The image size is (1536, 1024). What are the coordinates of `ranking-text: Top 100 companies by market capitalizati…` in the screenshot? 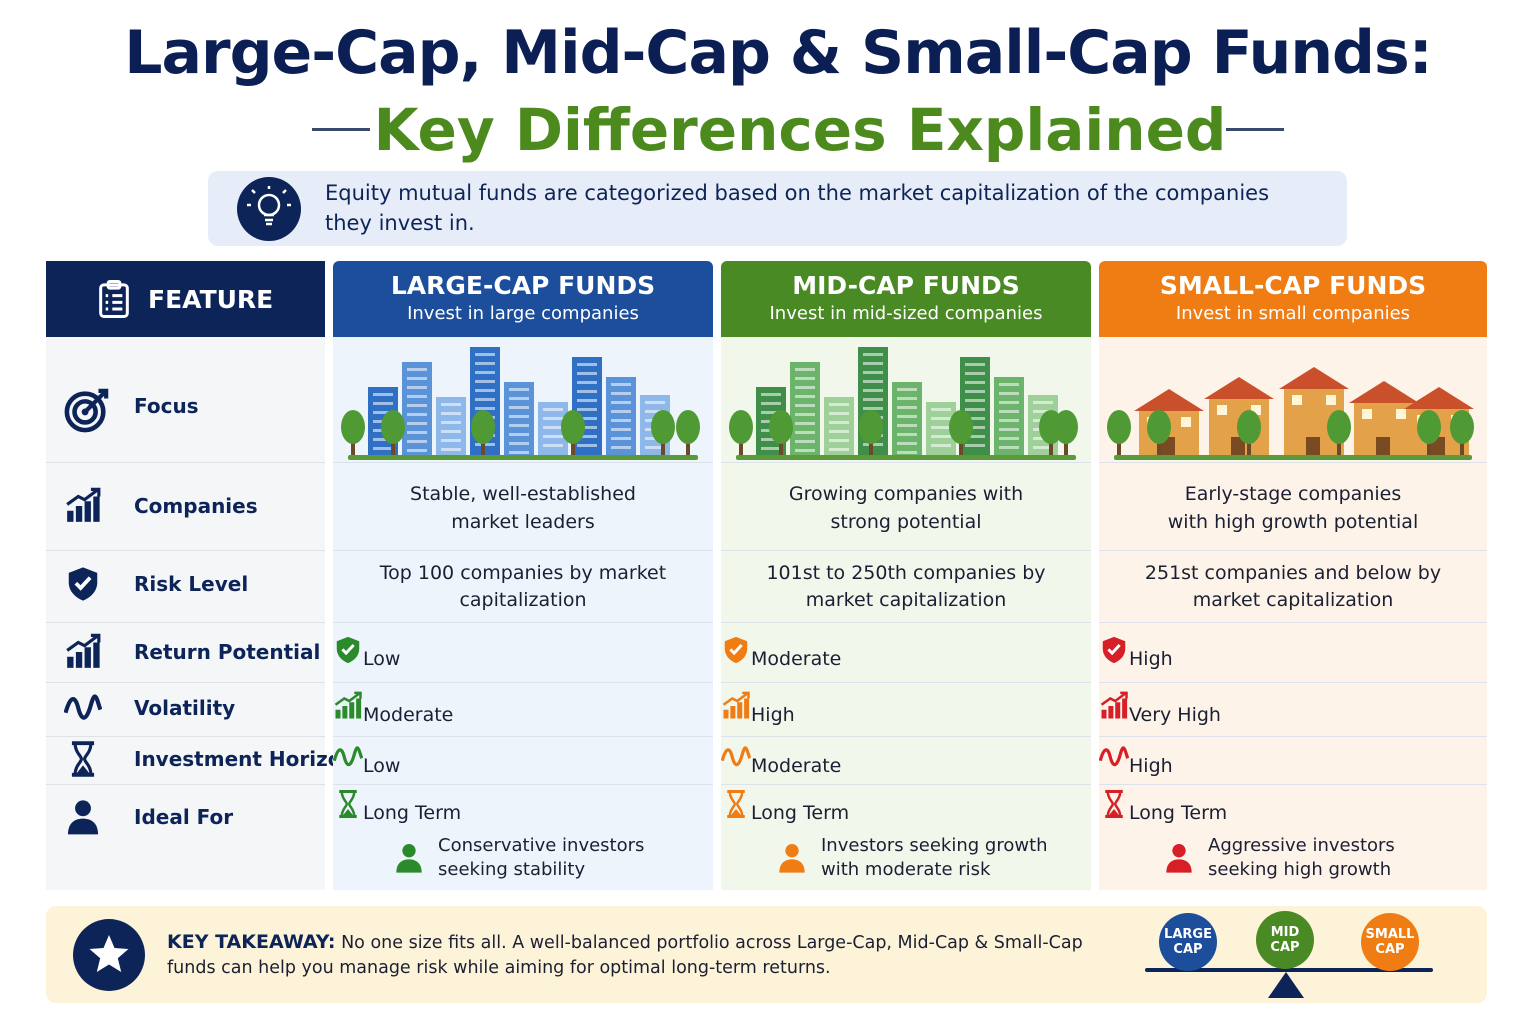 It's located at (523, 586).